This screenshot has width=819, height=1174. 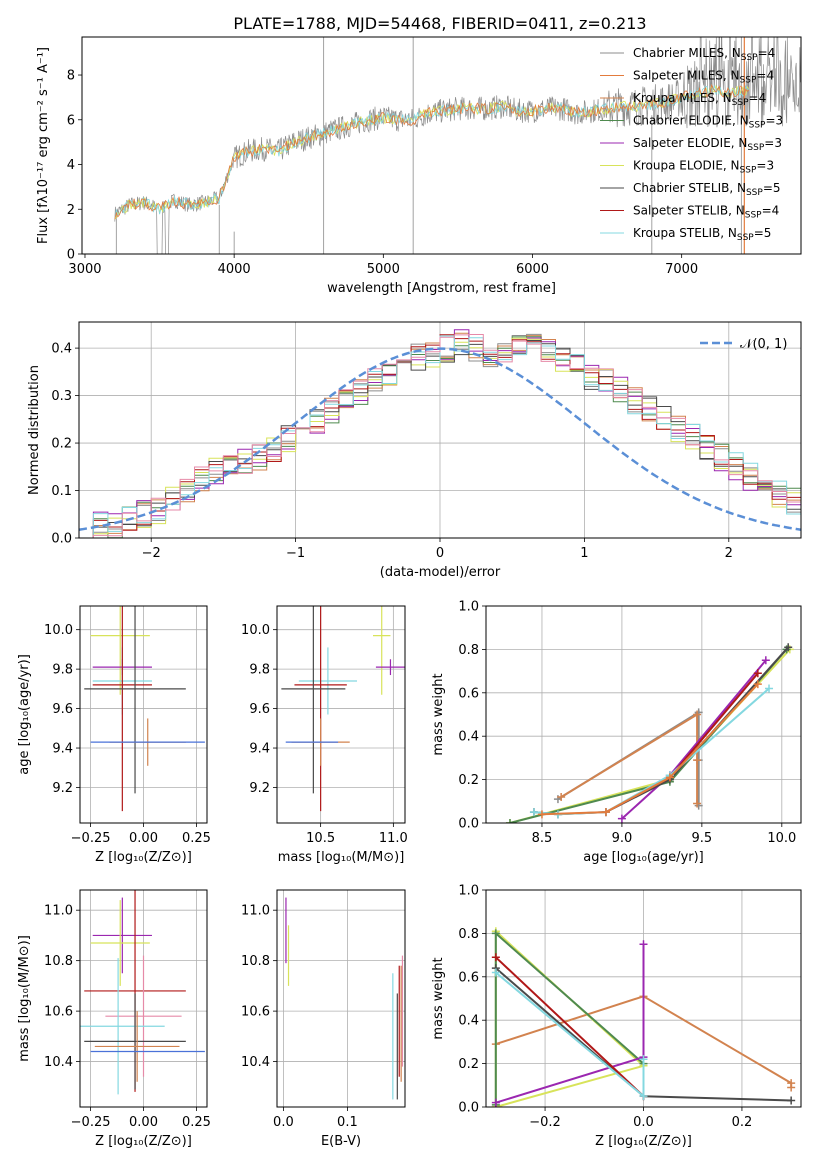 What do you see at coordinates (707, 144) in the screenshot?
I see `legend-entry: Salpeter ELODIE, NSSP=3` at bounding box center [707, 144].